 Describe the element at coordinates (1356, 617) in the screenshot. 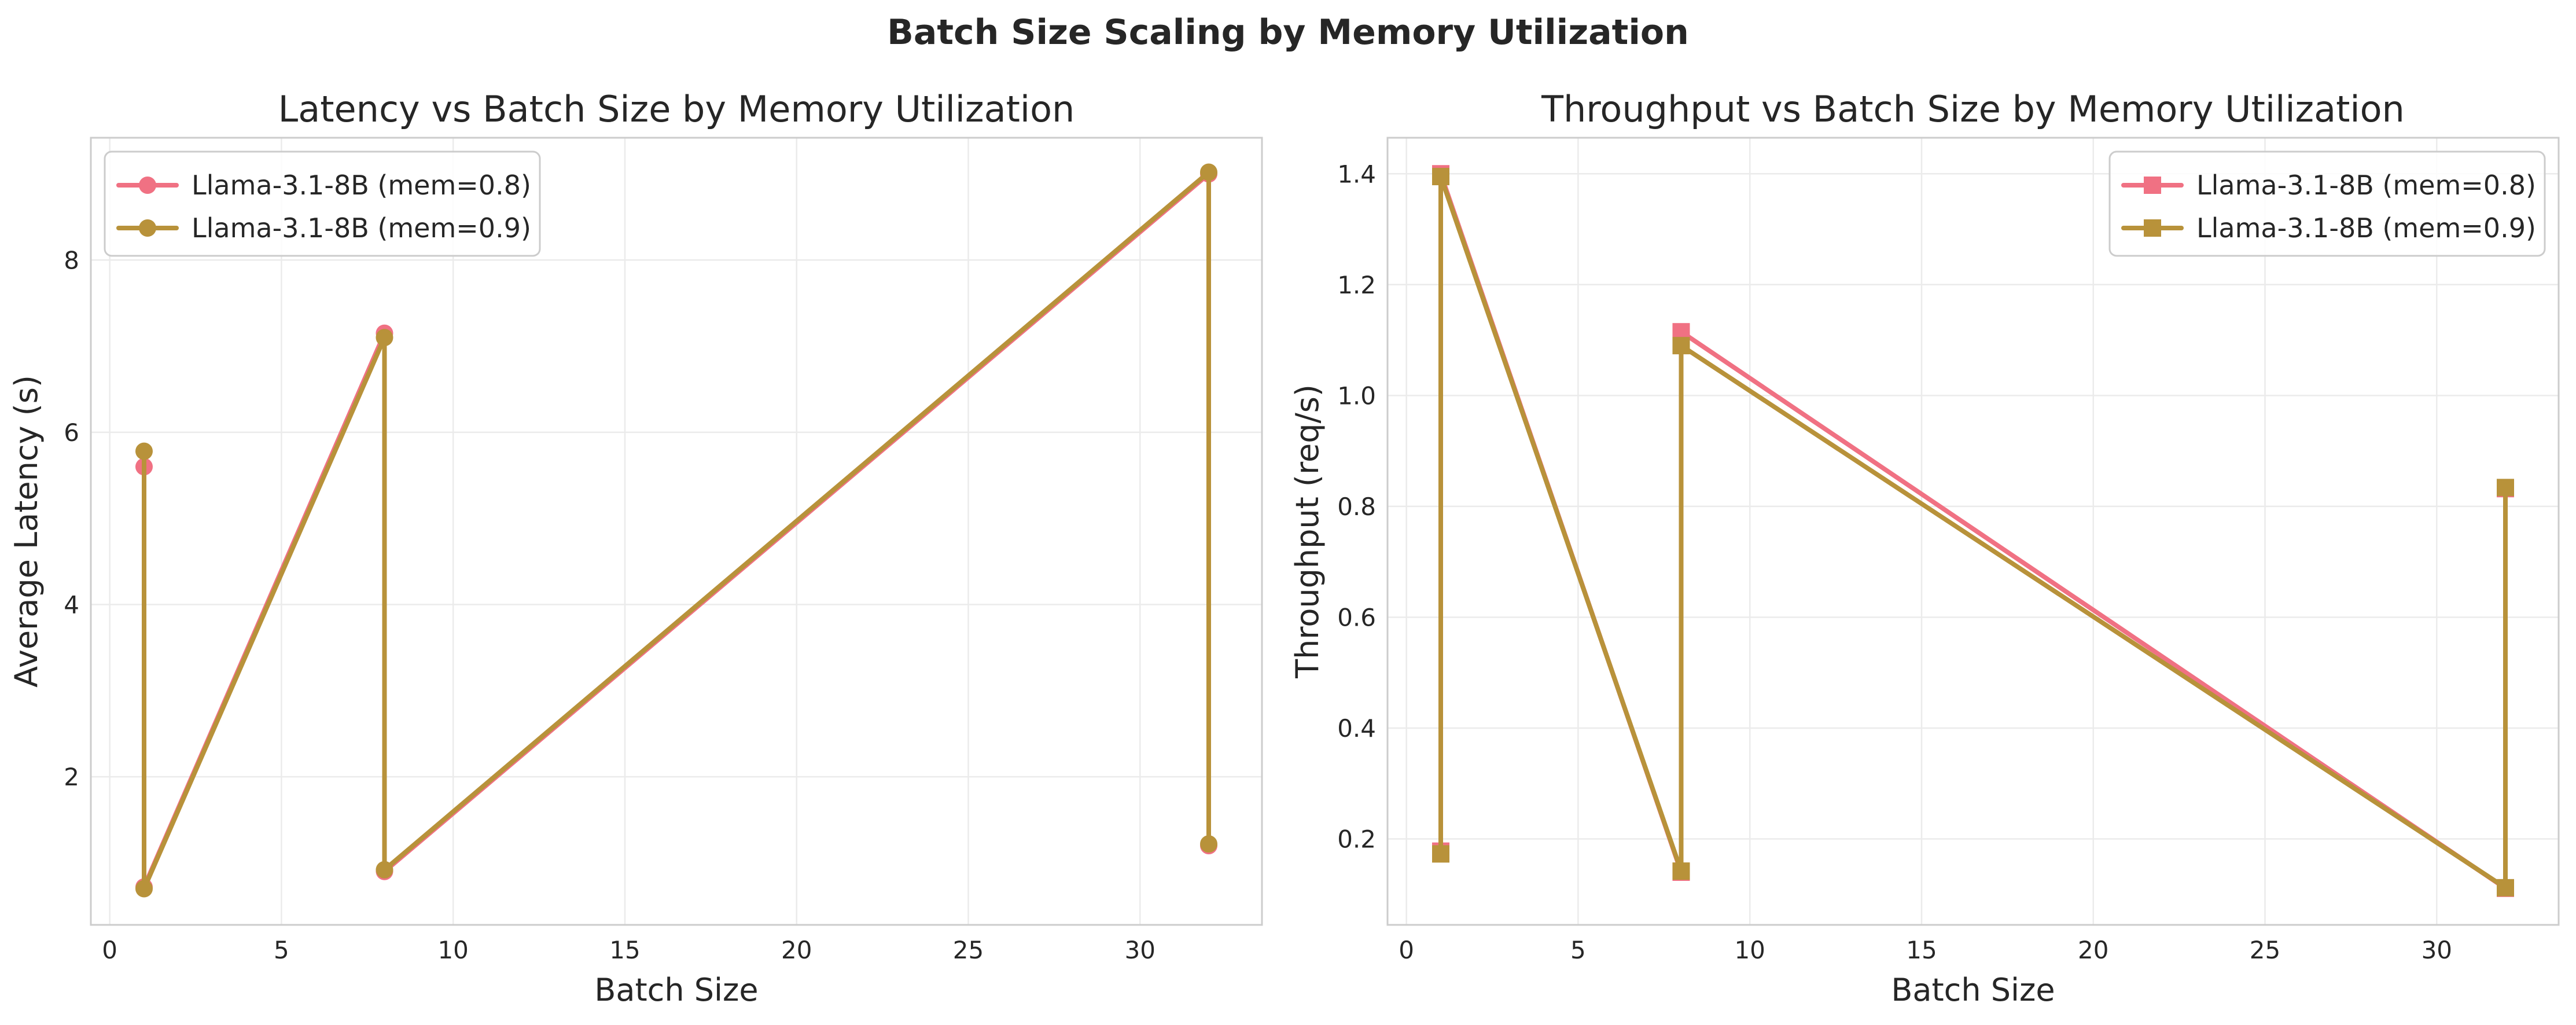

I see `y-tick-label: 0.6` at that location.